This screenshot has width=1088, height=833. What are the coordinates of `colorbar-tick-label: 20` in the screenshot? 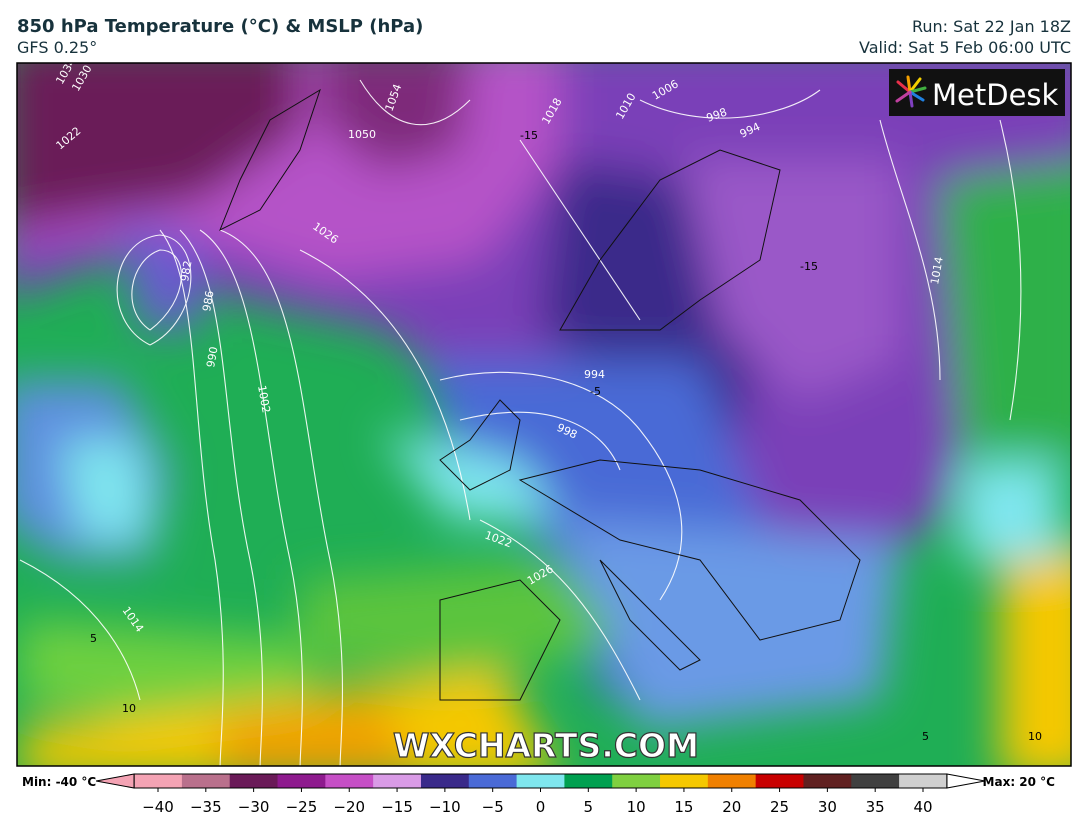 It's located at (731, 807).